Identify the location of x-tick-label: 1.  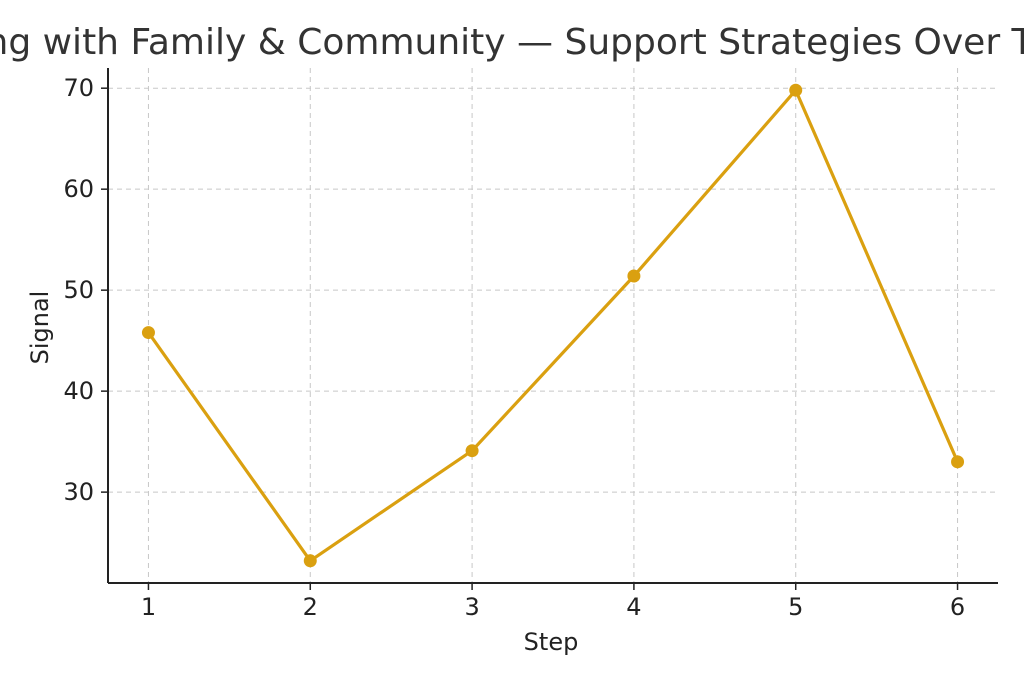
(148, 607).